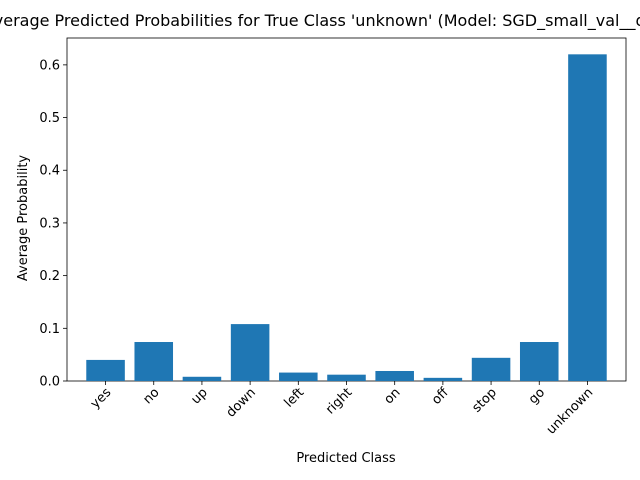 The width and height of the screenshot is (640, 480). What do you see at coordinates (23, 218) in the screenshot?
I see `y-axis-label: Average Probability` at bounding box center [23, 218].